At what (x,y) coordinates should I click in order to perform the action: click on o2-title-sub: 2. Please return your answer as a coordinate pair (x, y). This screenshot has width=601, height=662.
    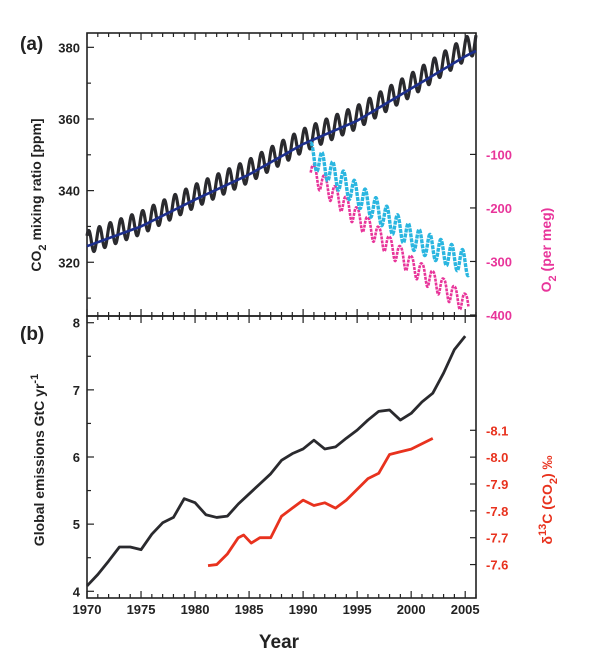
    Looking at the image, I should click on (553, 278).